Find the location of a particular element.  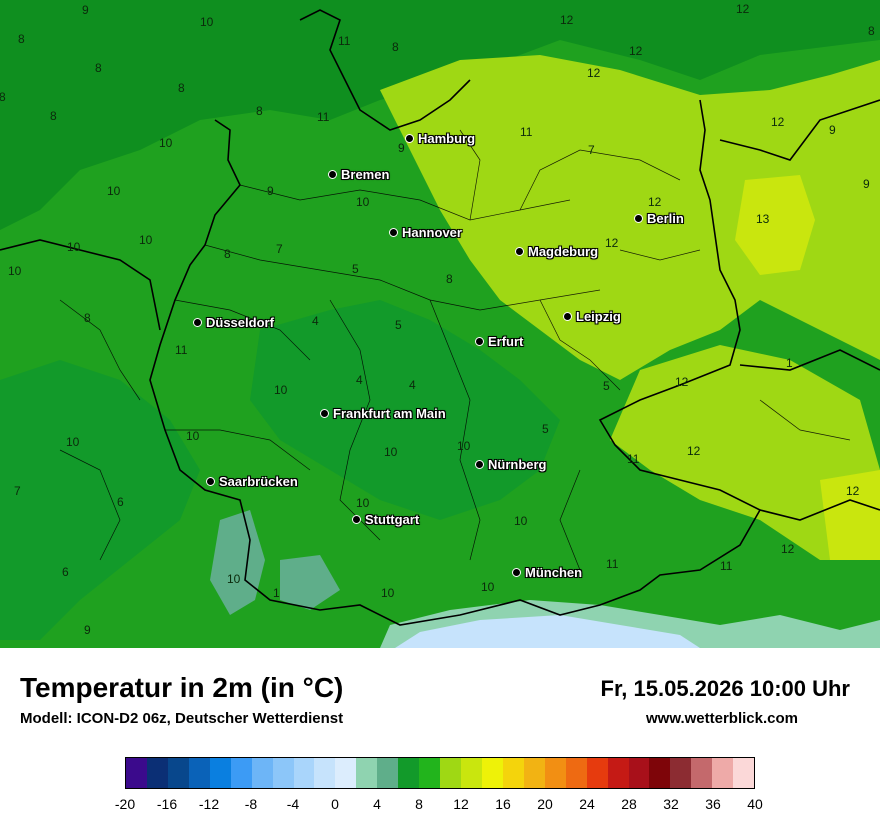

city-marker: Düsseldorf is located at coordinates (233, 322).